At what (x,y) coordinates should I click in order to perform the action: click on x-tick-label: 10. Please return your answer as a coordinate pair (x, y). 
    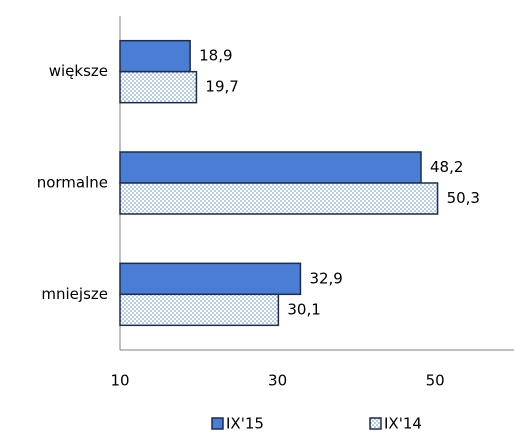
    Looking at the image, I should click on (119, 381).